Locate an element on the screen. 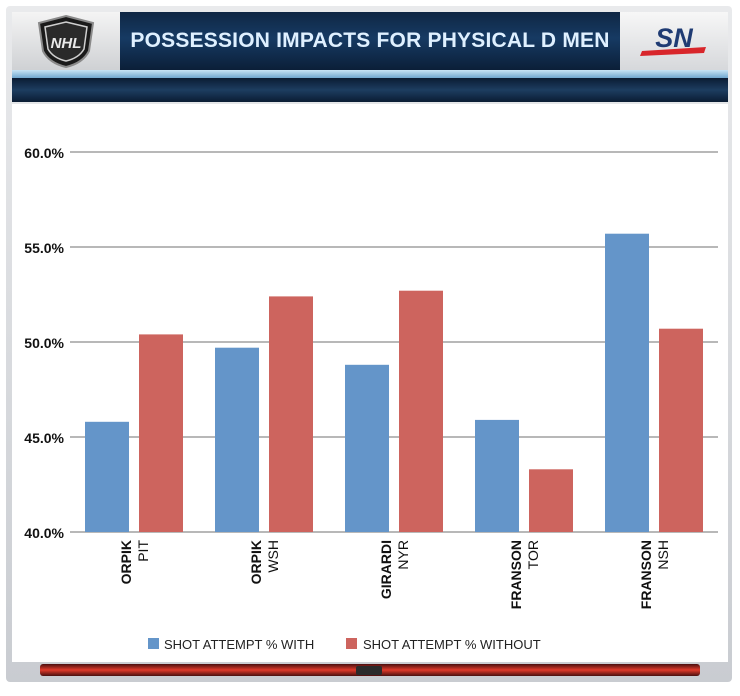 The image size is (740, 696). footer-knob is located at coordinates (369, 670).